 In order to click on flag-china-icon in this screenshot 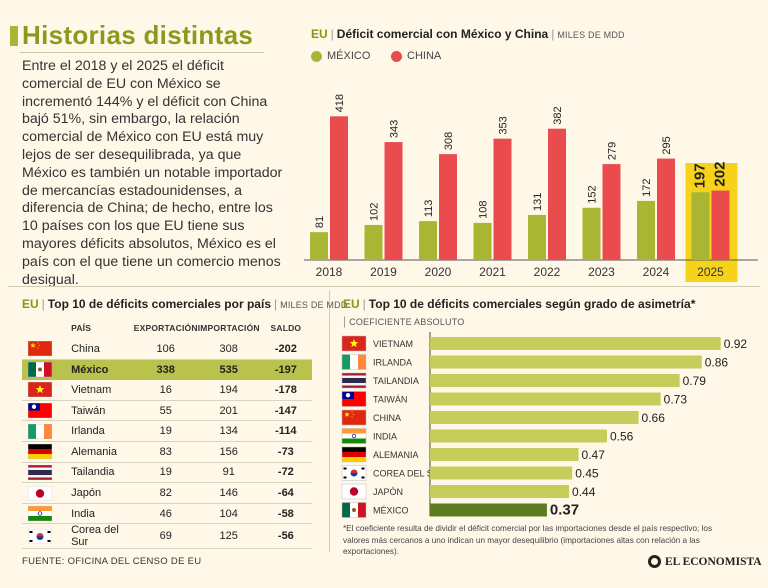, I will do `click(40, 349)`.